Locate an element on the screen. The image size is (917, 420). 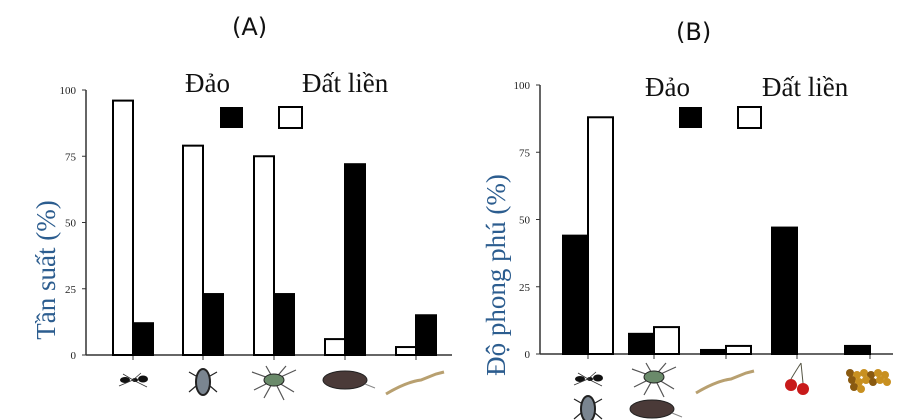
bar-b-spider-isopod-mainland is located at coordinates (666, 341).